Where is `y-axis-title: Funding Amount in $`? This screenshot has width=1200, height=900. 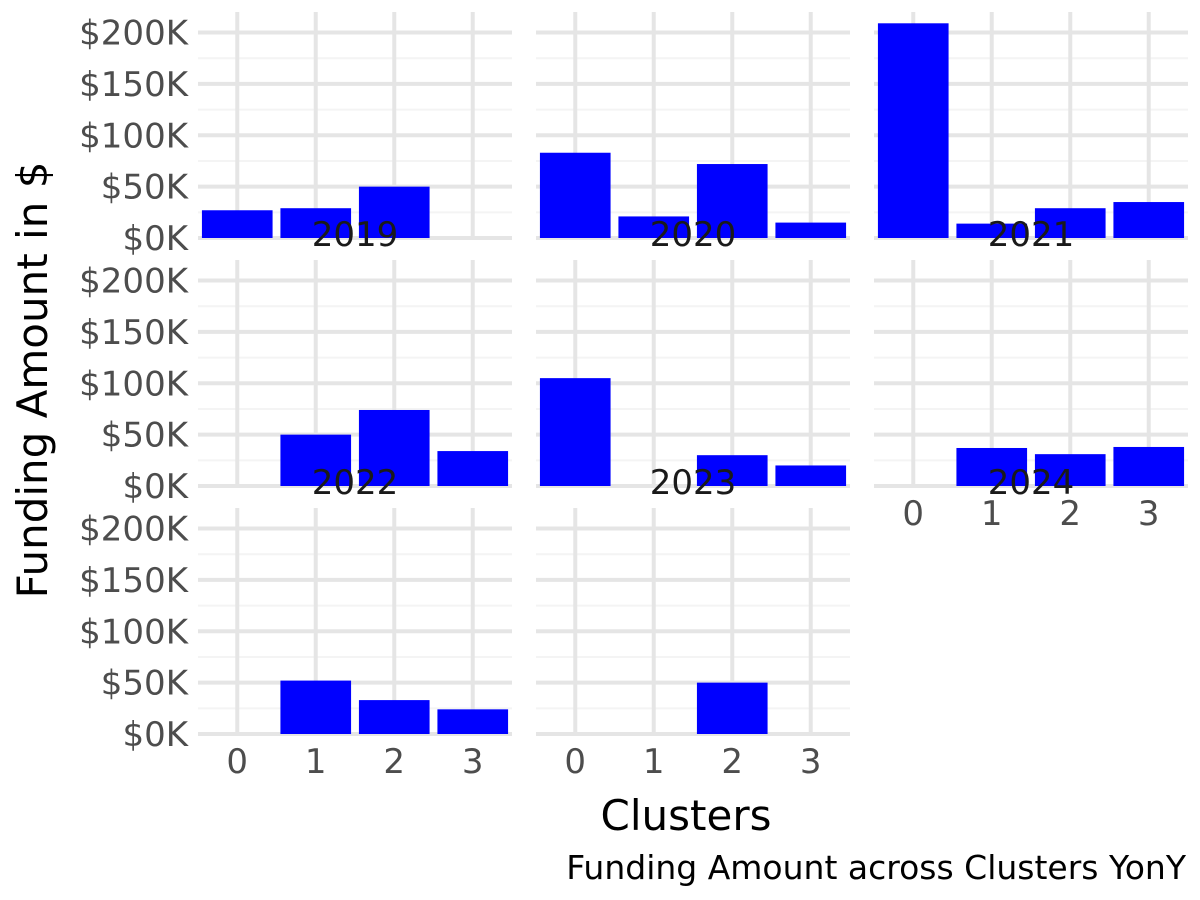
y-axis-title: Funding Amount in $ is located at coordinates (32, 380).